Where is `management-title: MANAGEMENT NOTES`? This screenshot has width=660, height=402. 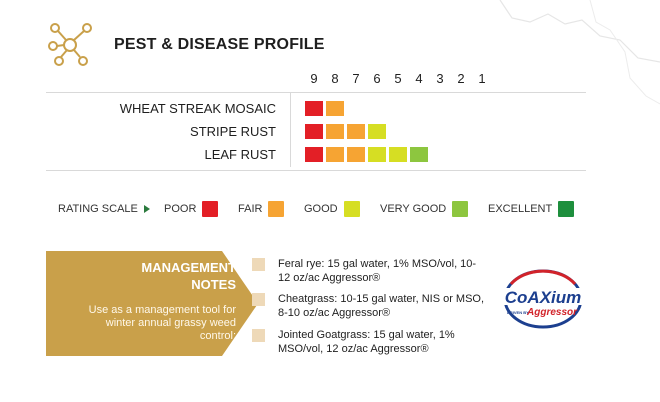 management-title: MANAGEMENT NOTES is located at coordinates (151, 276).